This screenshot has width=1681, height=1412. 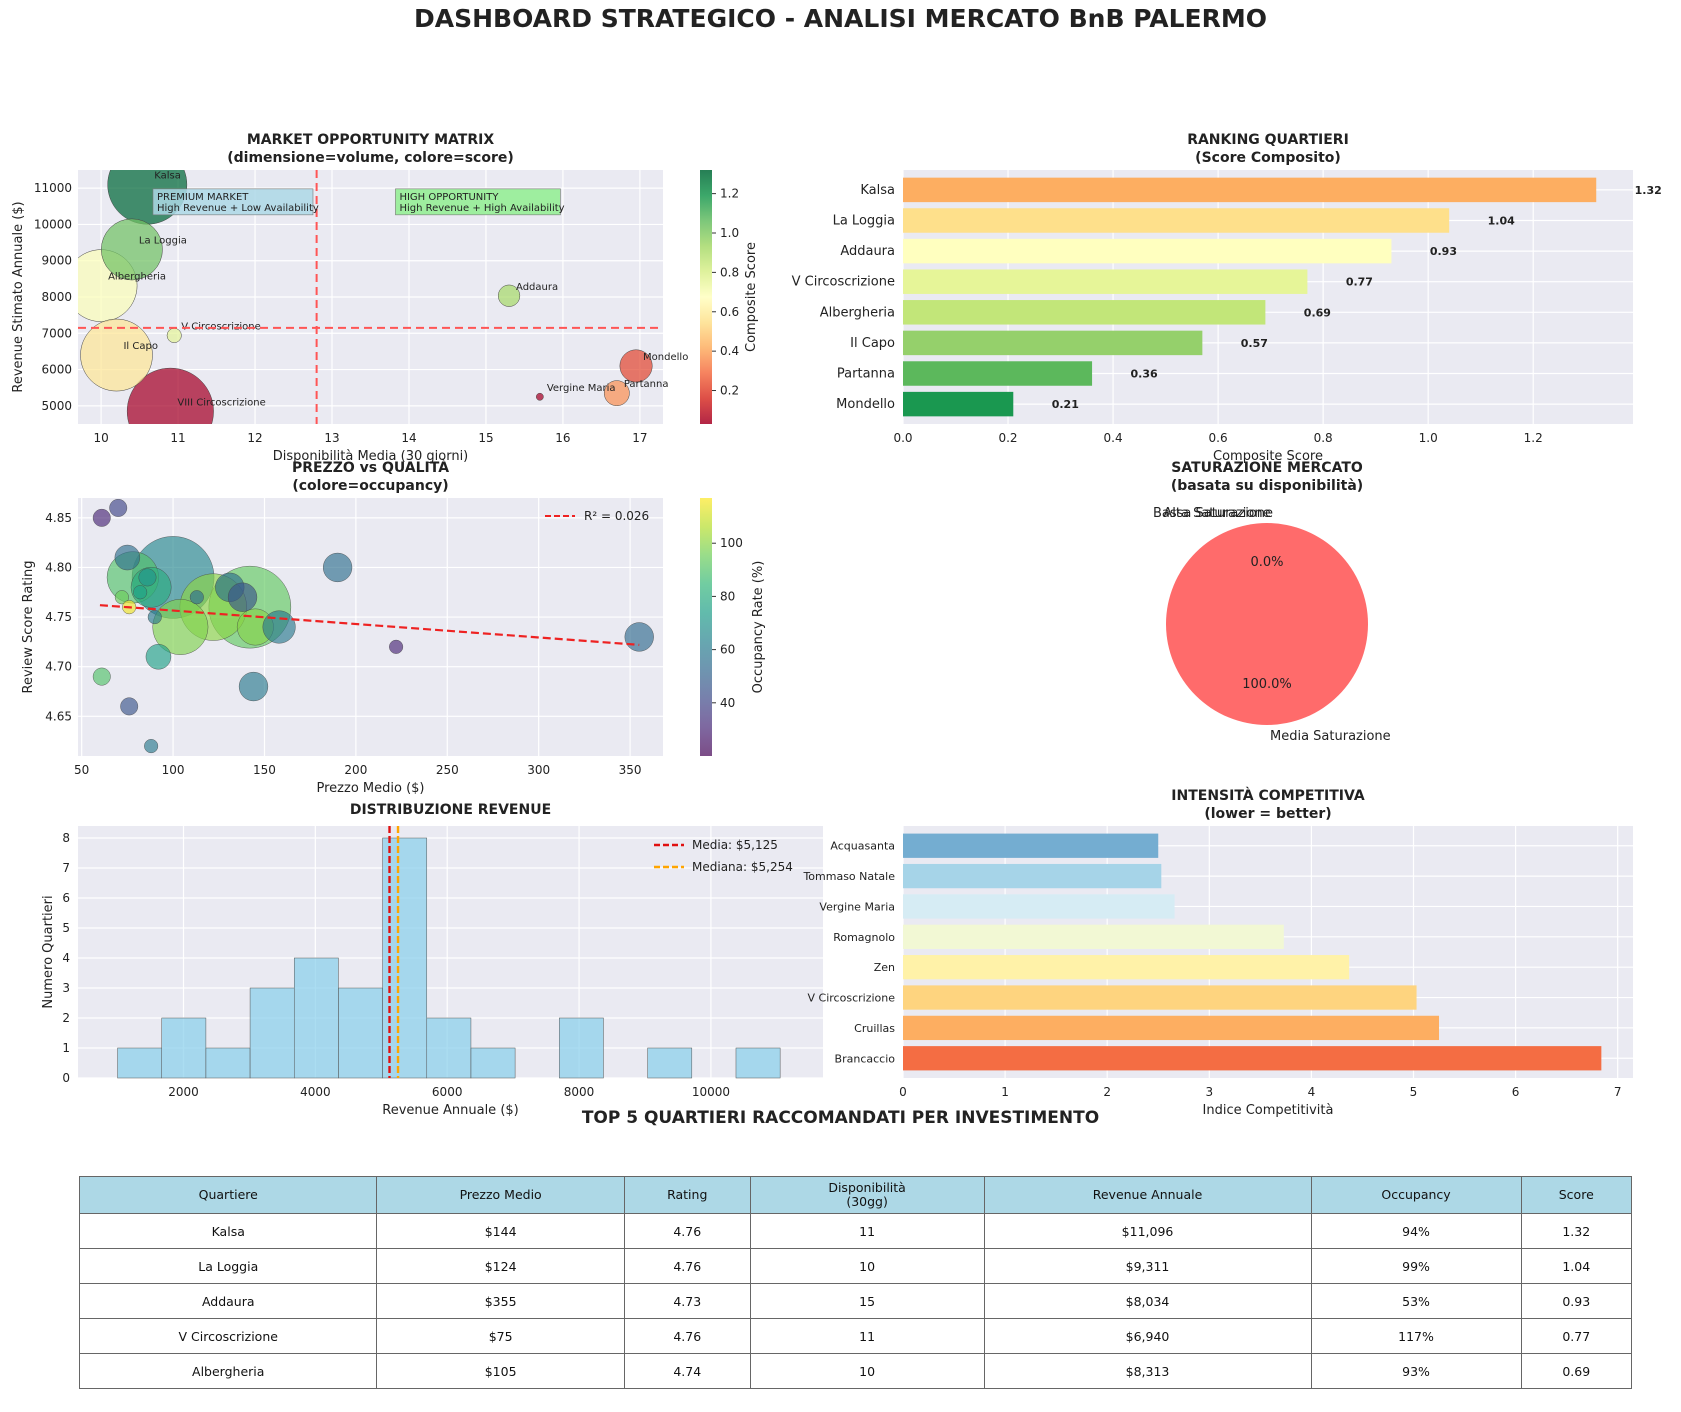 I want to click on y-axis-label: Numero Quartieri, so click(x=48, y=951).